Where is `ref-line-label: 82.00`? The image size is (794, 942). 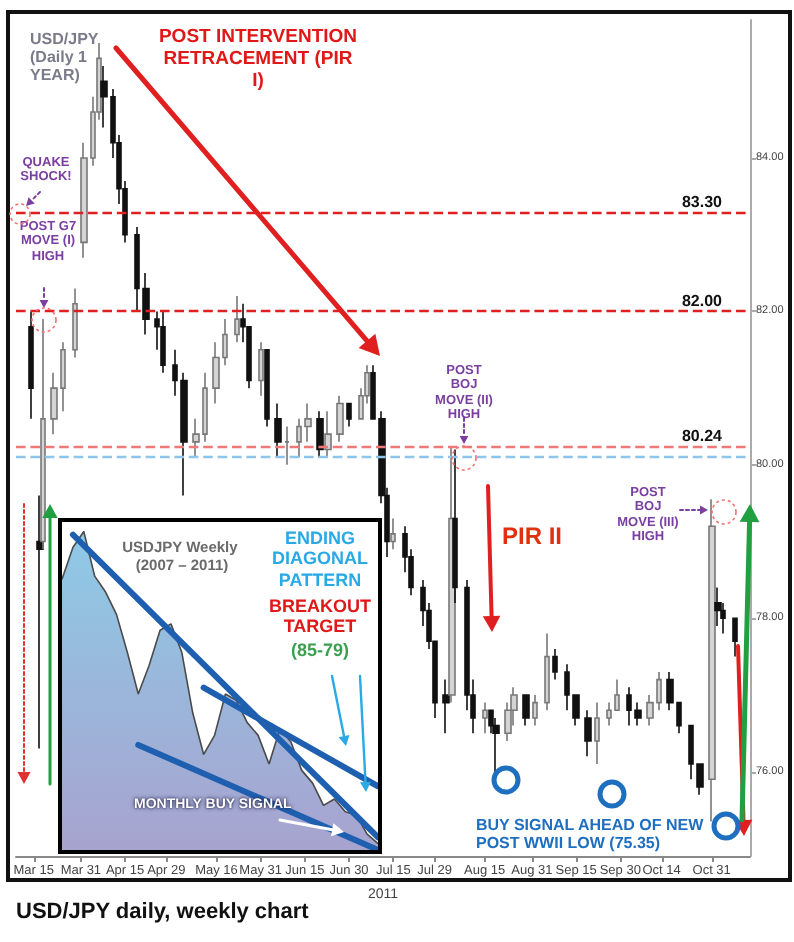 ref-line-label: 82.00 is located at coordinates (702, 301).